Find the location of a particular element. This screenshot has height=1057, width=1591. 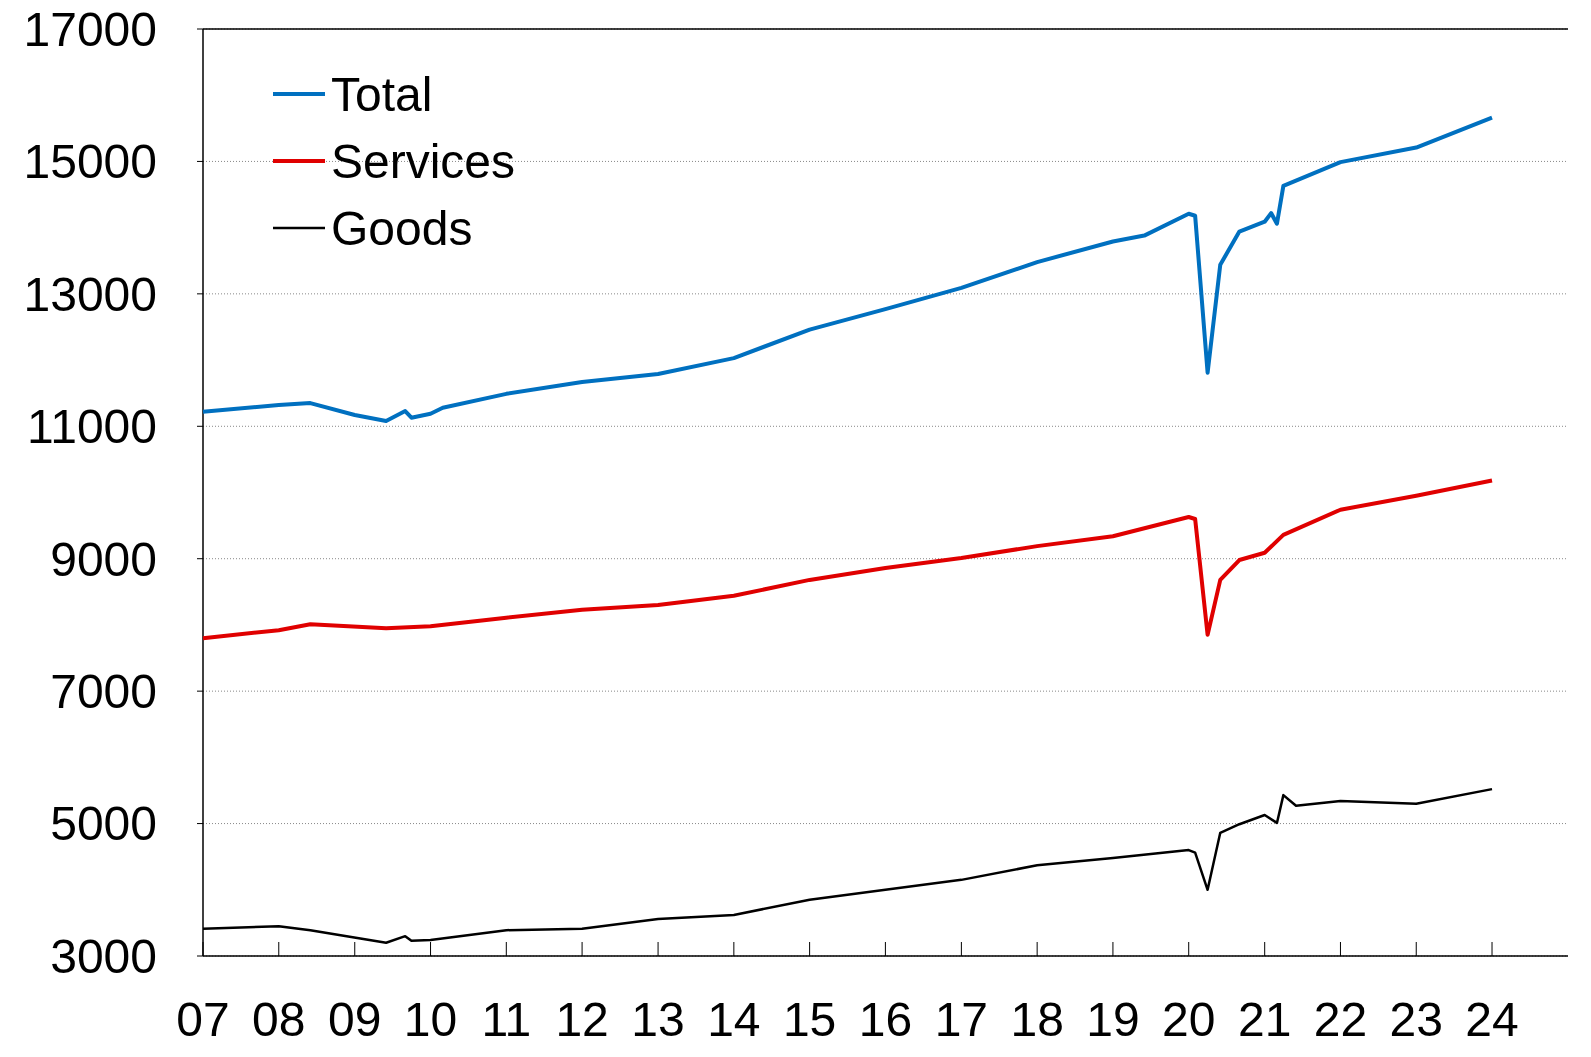

x-tick-label: 23 is located at coordinates (1416, 1019).